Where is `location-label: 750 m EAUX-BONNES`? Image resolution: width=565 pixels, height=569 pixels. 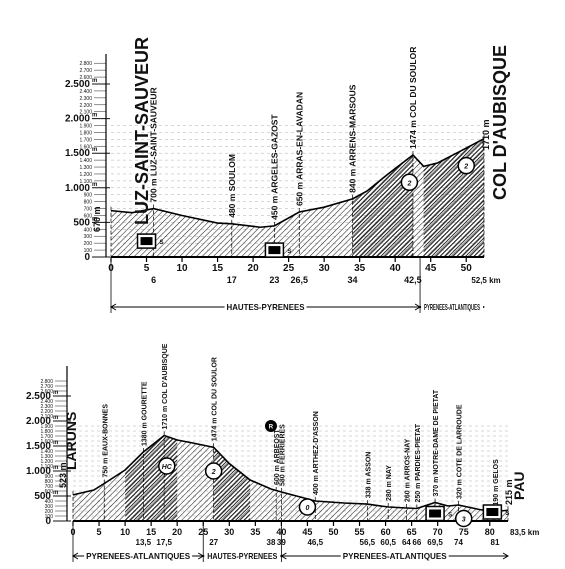 location-label: 750 m EAUX-BONNES is located at coordinates (105, 441).